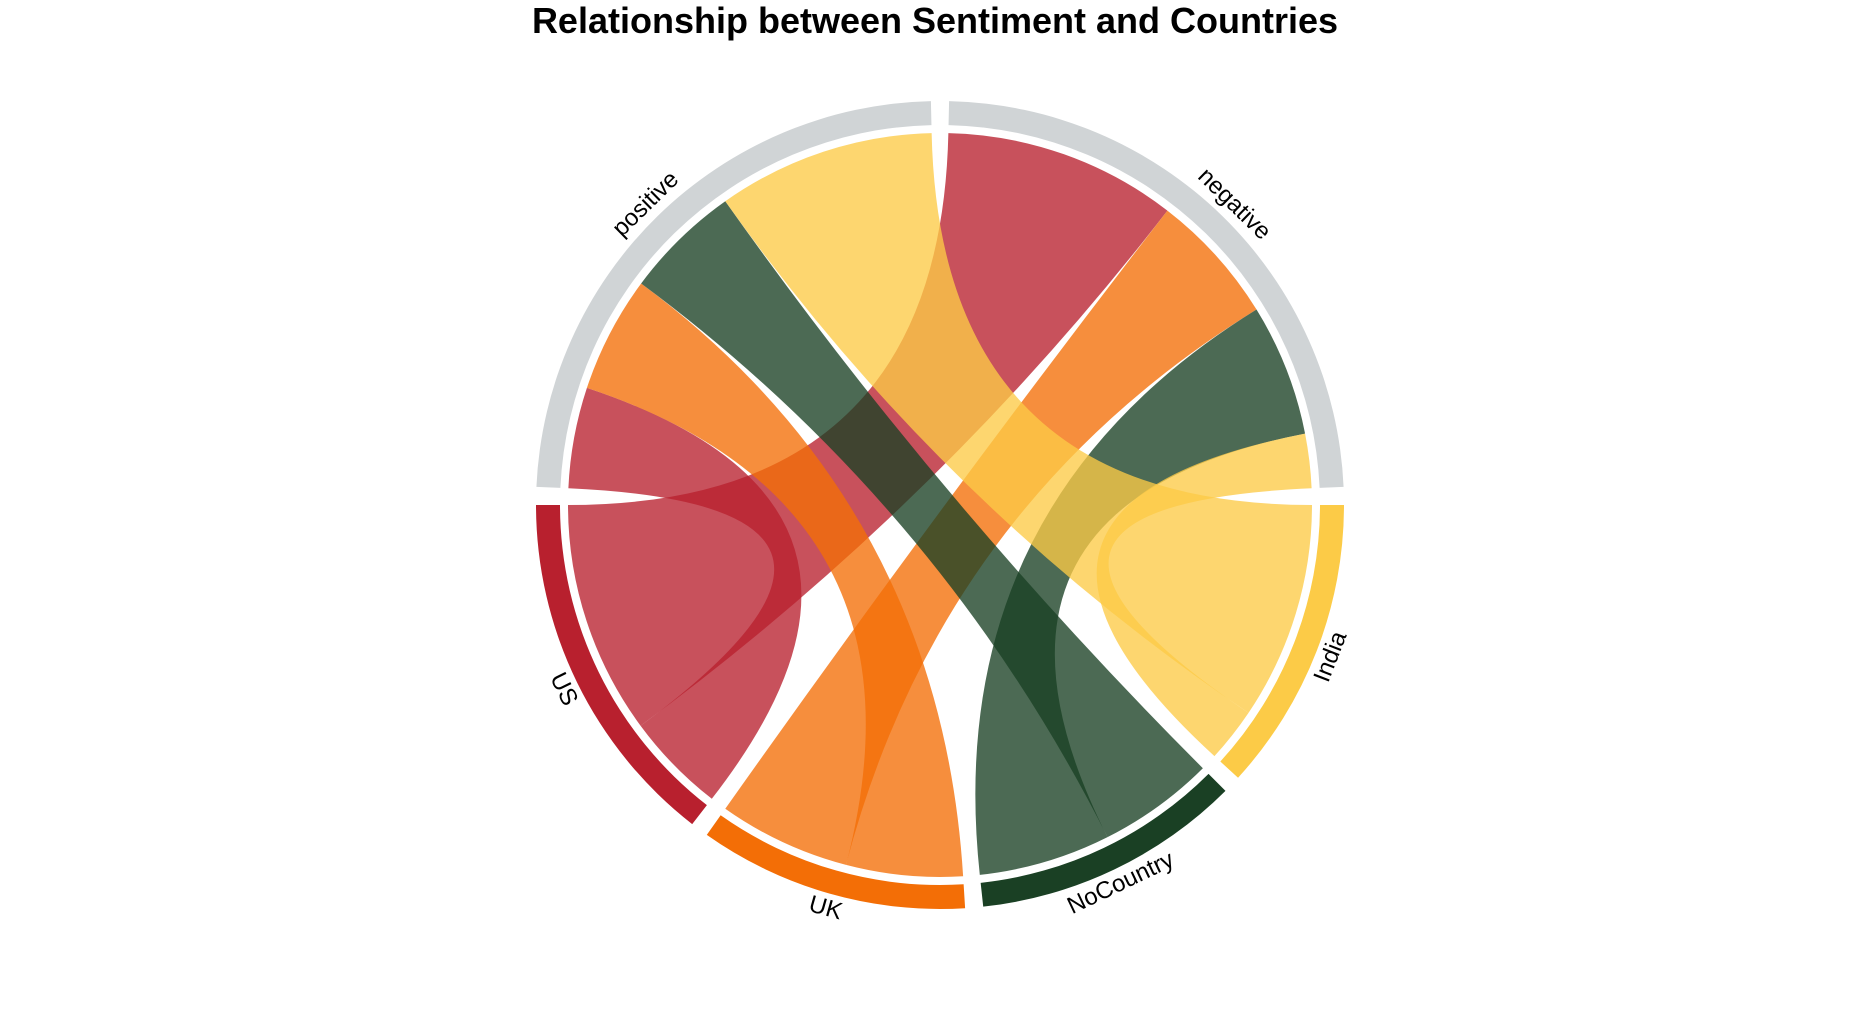 The height and width of the screenshot is (1010, 1870). I want to click on sector-bar-uk, so click(836, 862).